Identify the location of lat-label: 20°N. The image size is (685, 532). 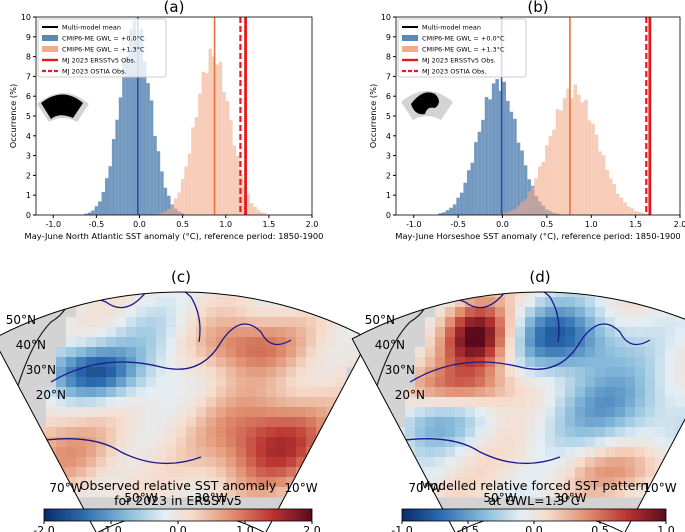
(410, 395).